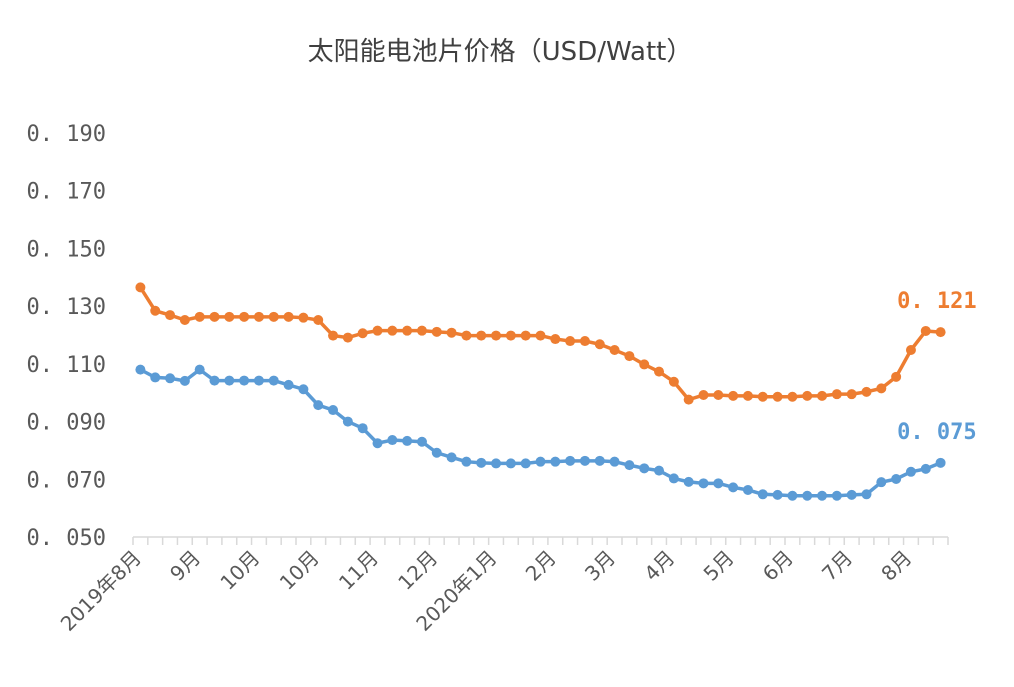 Image resolution: width=1014 pixels, height=687 pixels. Describe the element at coordinates (719, 566) in the screenshot. I see `x-tick-label: 5月` at that location.